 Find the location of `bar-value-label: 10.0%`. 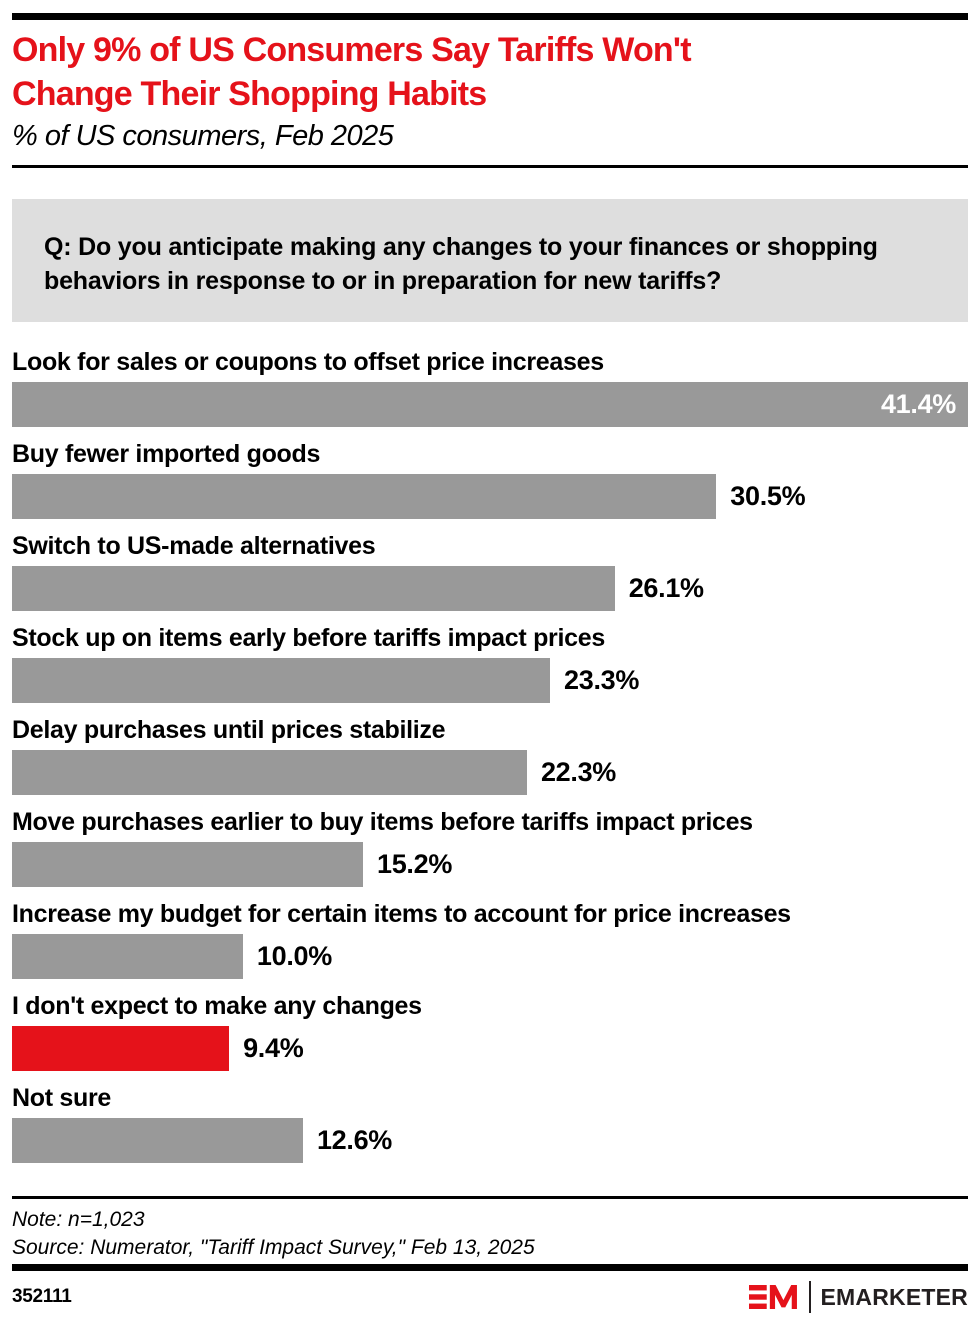

bar-value-label: 10.0% is located at coordinates (294, 956).